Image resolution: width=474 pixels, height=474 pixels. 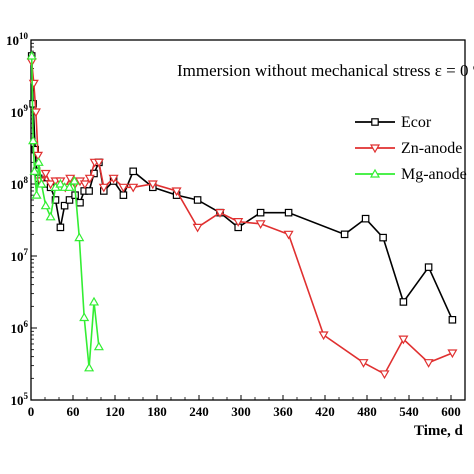 I want to click on x-axis-ticks: 0 60 120 180 240 300 360 420 480 540 600, so click(x=244, y=407).